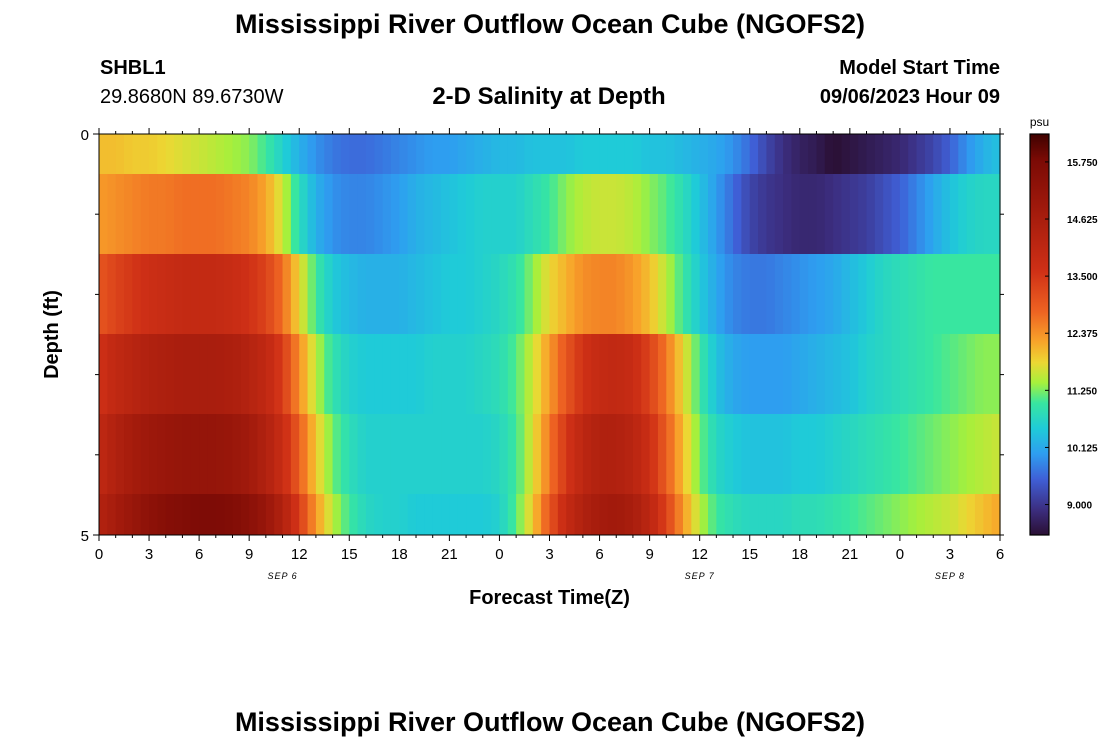 The height and width of the screenshot is (750, 1100). What do you see at coordinates (399, 554) in the screenshot?
I see `x-tick-label: 18` at bounding box center [399, 554].